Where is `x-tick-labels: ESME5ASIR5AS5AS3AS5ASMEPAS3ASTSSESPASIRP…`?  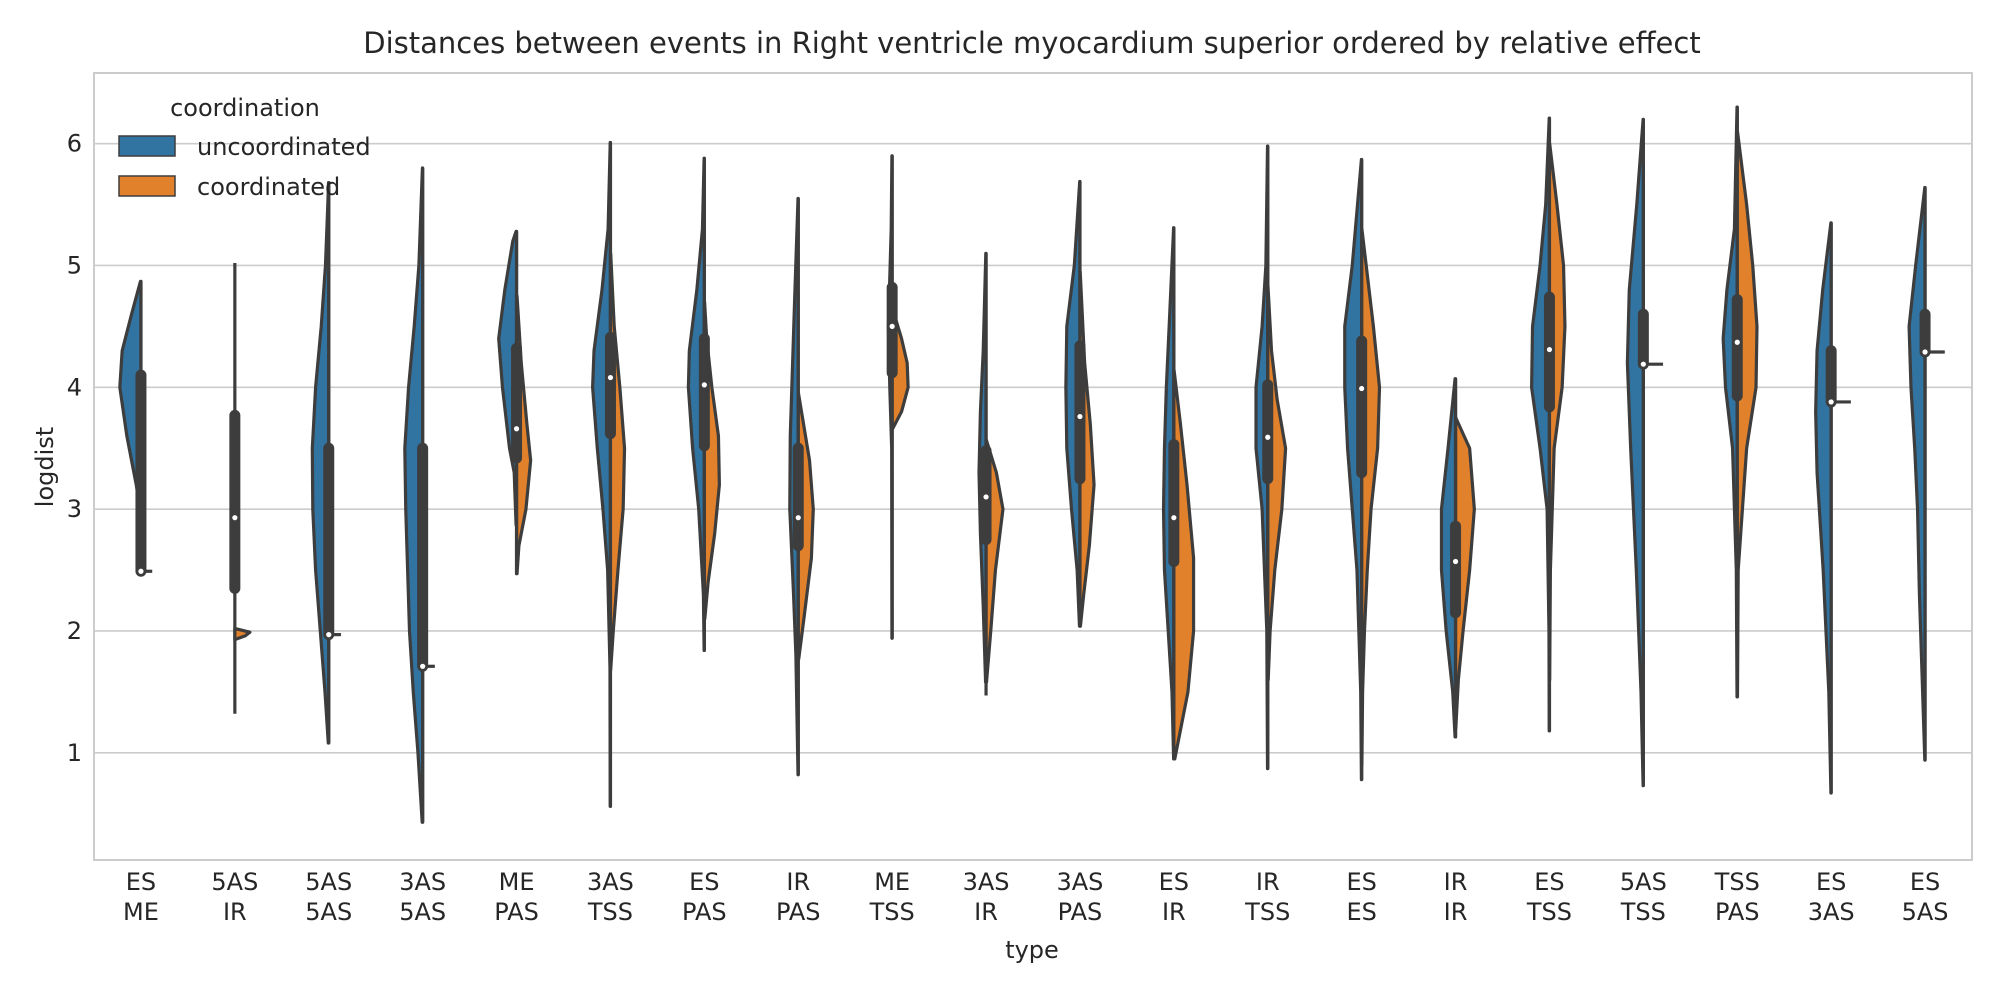 x-tick-labels: ESME5ASIR5AS5AS3AS5ASMEPAS3ASTSSESPASIRP… is located at coordinates (1035, 897).